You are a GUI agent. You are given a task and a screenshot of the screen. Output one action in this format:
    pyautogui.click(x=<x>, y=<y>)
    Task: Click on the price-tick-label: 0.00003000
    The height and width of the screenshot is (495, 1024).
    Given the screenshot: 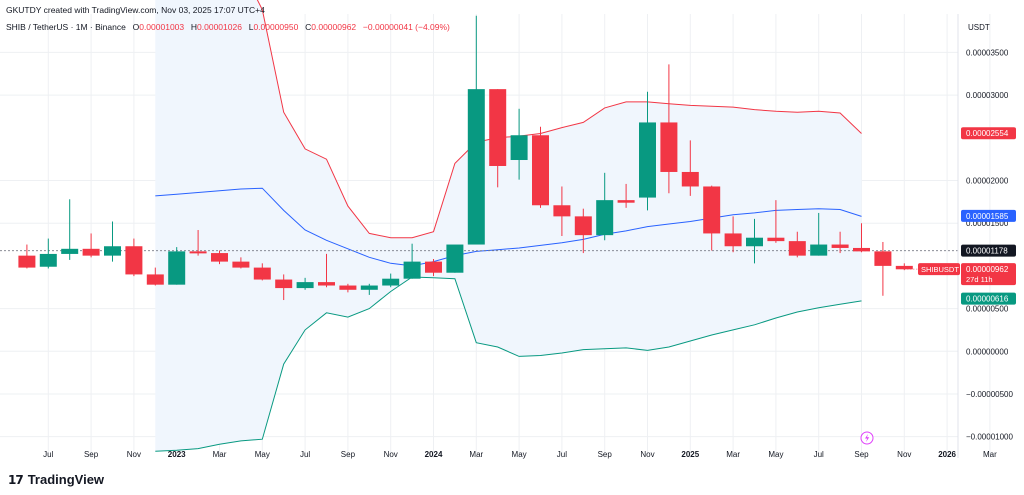 What is the action you would take?
    pyautogui.click(x=987, y=95)
    